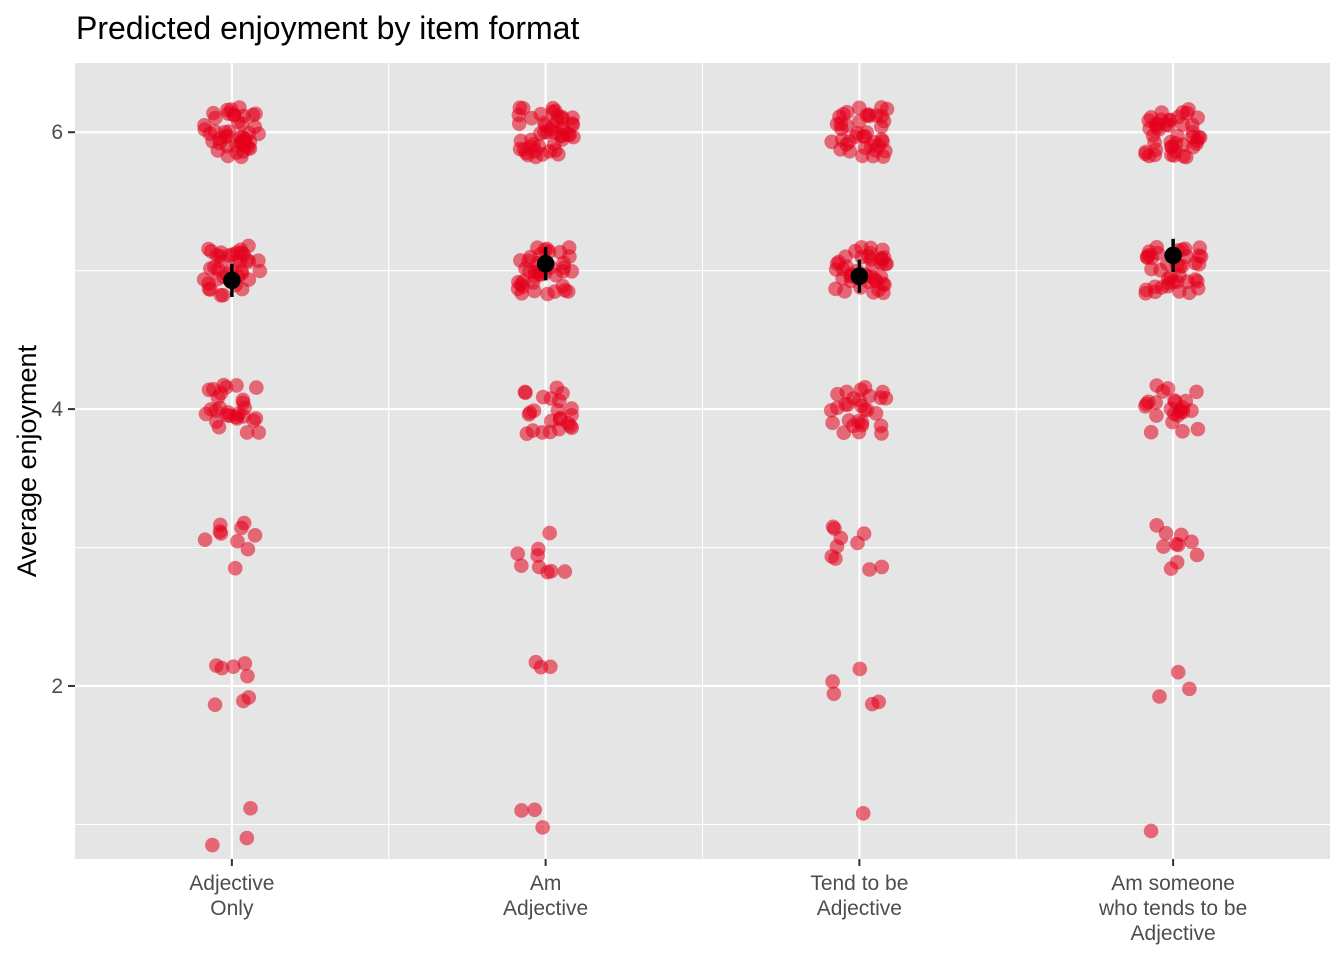 This screenshot has width=1344, height=960. What do you see at coordinates (1173, 883) in the screenshot?
I see `x-tick-label: Am someone` at bounding box center [1173, 883].